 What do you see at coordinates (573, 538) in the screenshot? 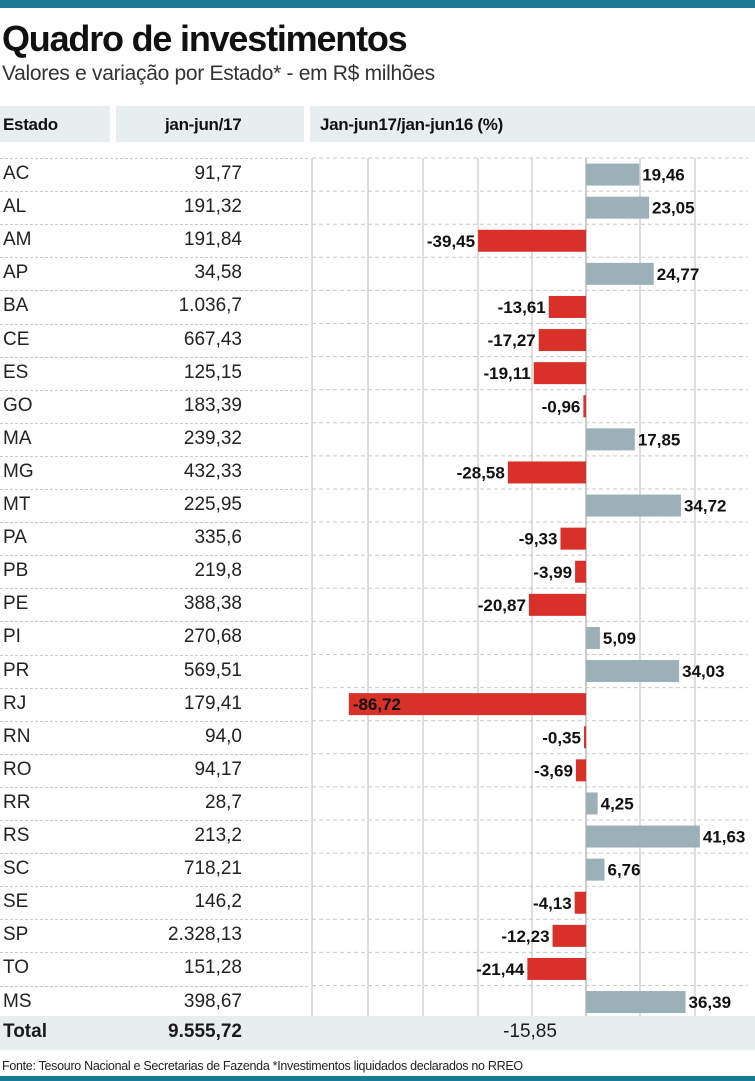
I see `bar-pa` at bounding box center [573, 538].